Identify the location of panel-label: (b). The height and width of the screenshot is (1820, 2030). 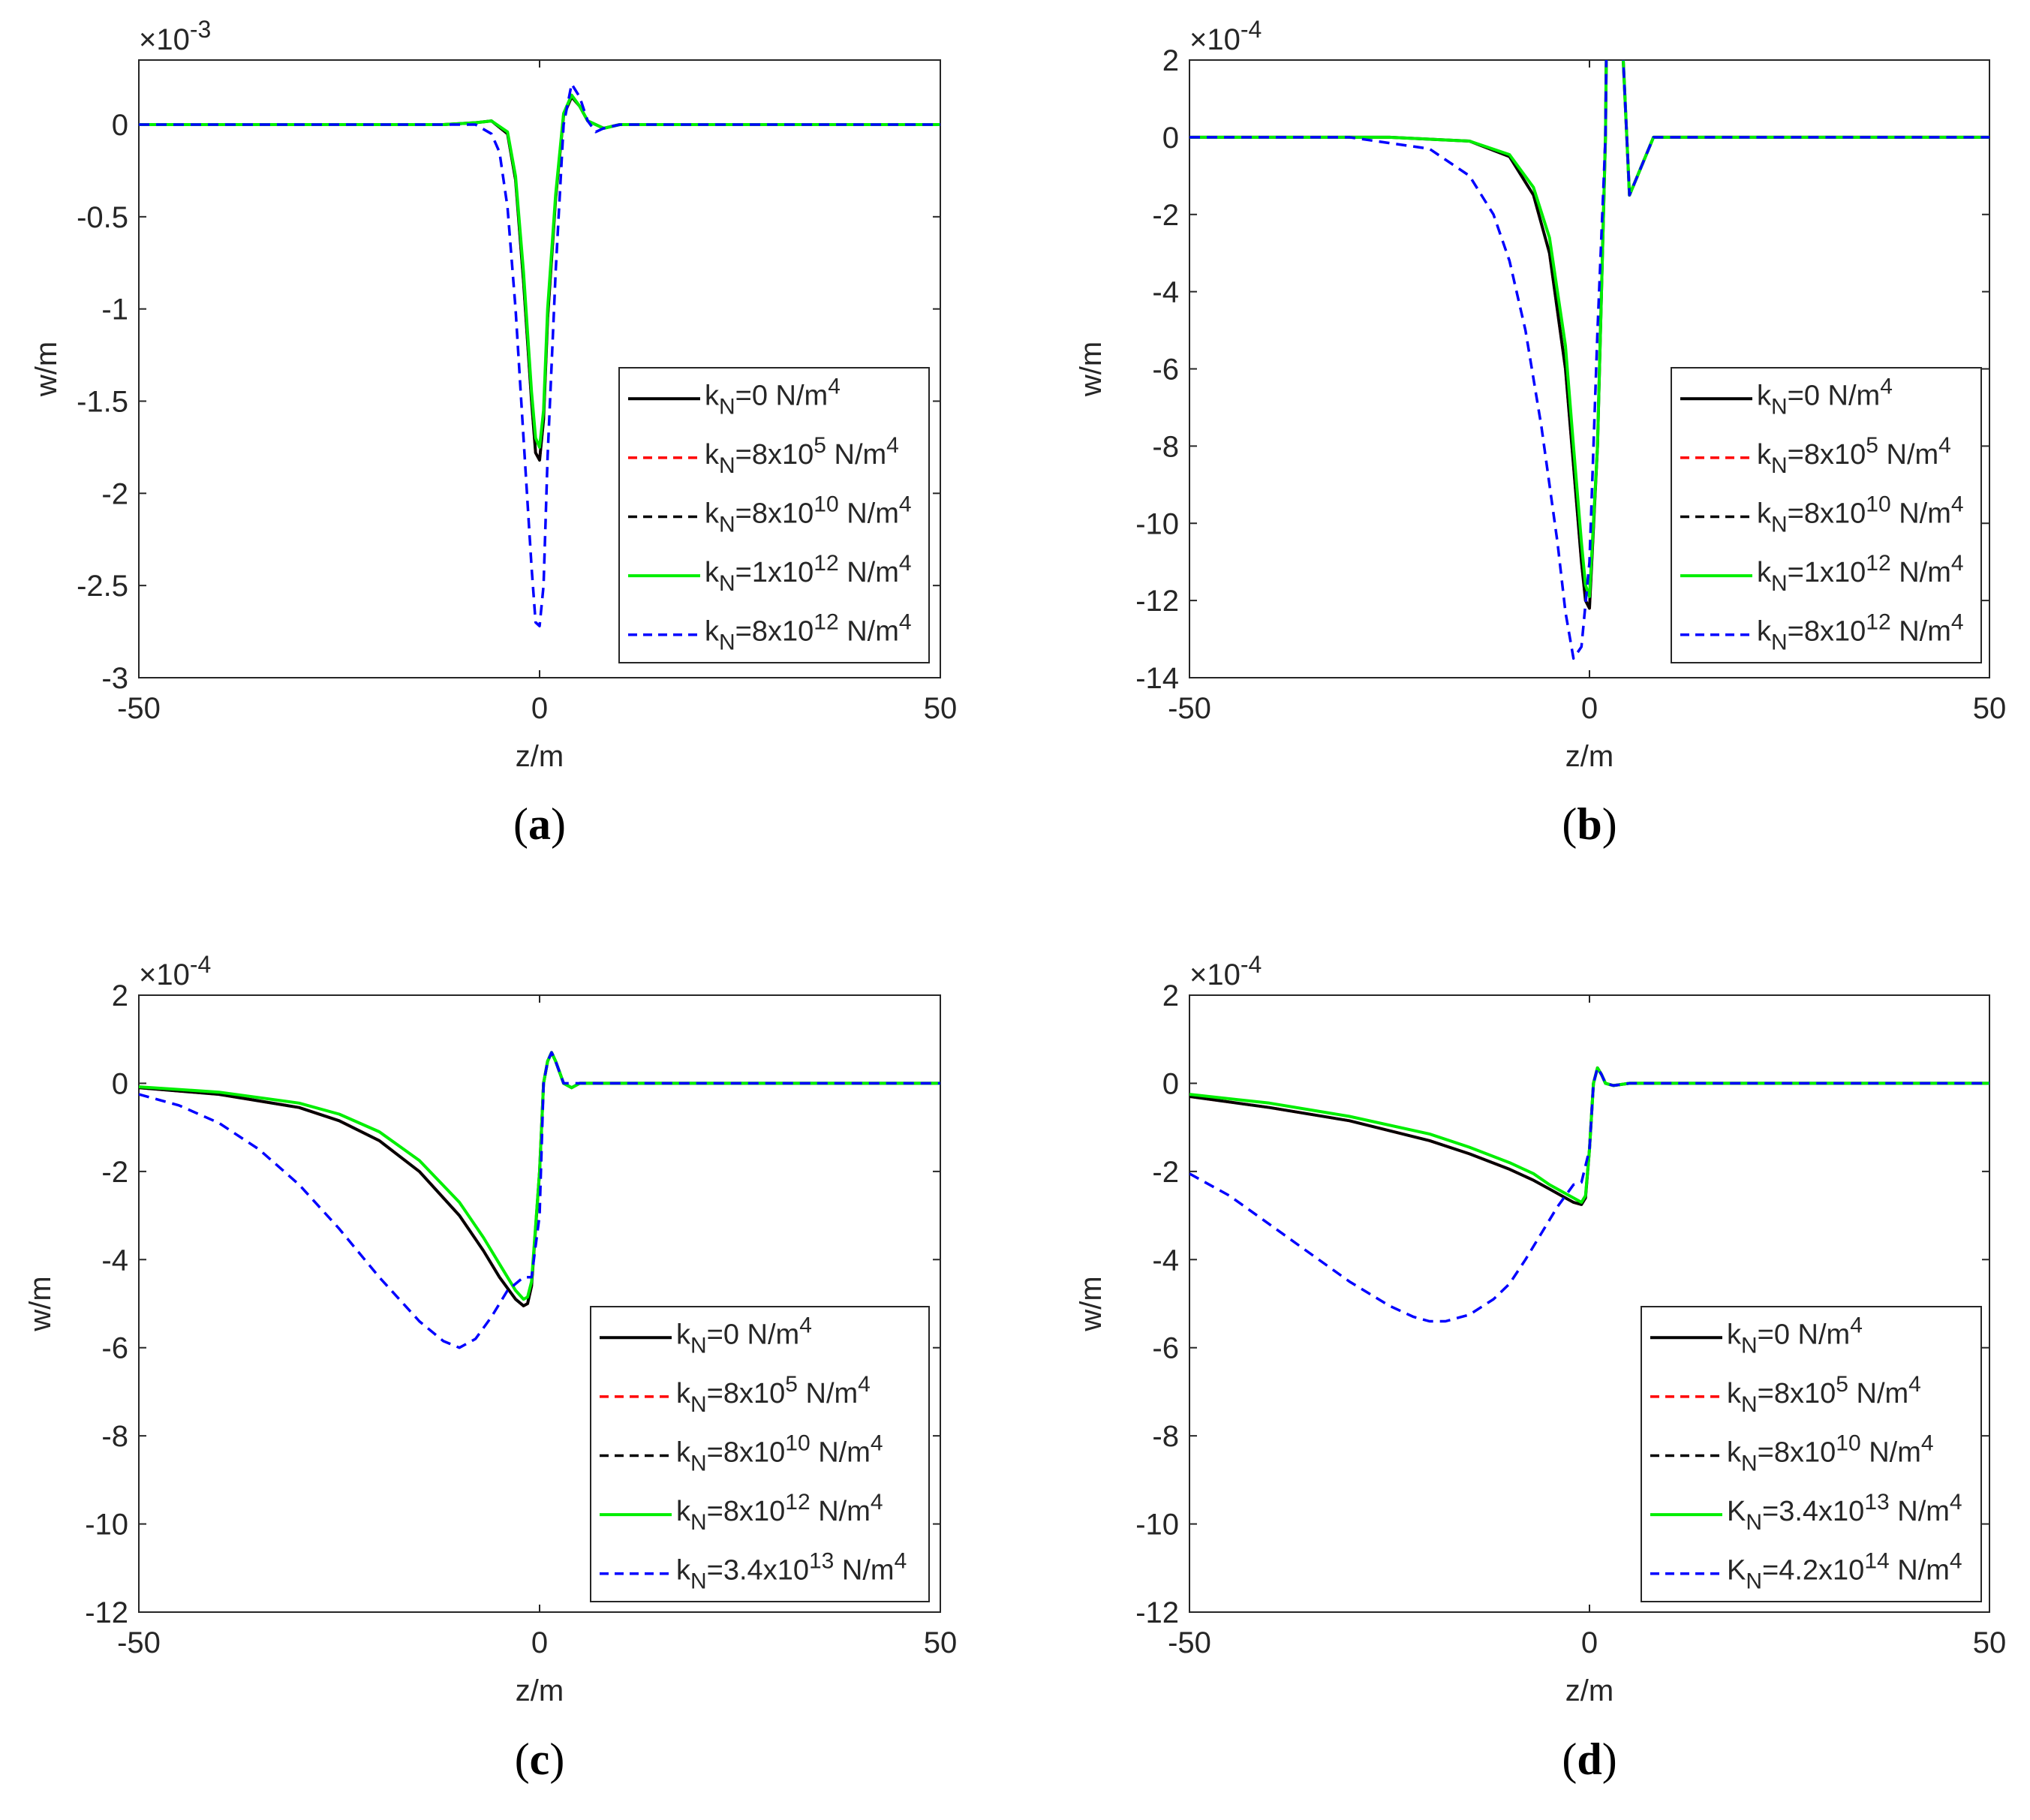
(1589, 824).